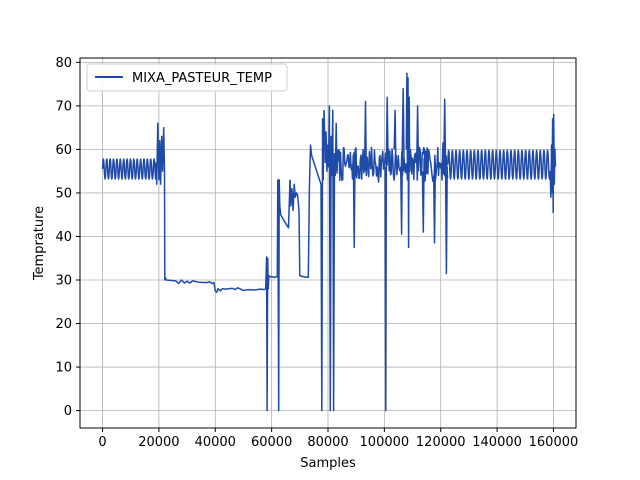 The height and width of the screenshot is (480, 640). I want to click on x-tick-label: 120000, so click(441, 442).